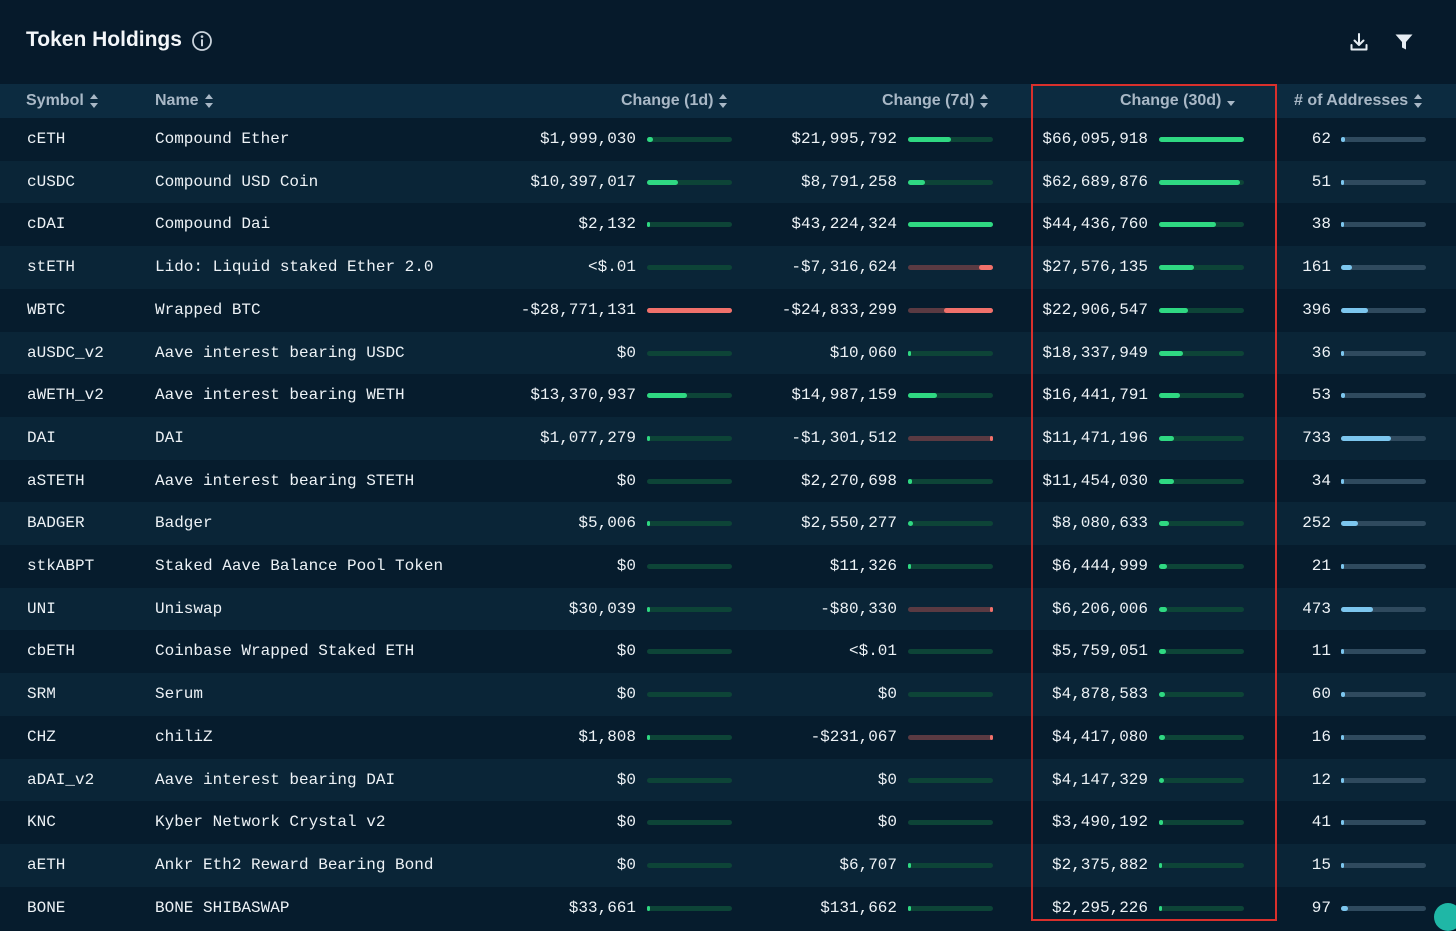 This screenshot has height=931, width=1456. Describe the element at coordinates (202, 41) in the screenshot. I see `info-icon` at that location.